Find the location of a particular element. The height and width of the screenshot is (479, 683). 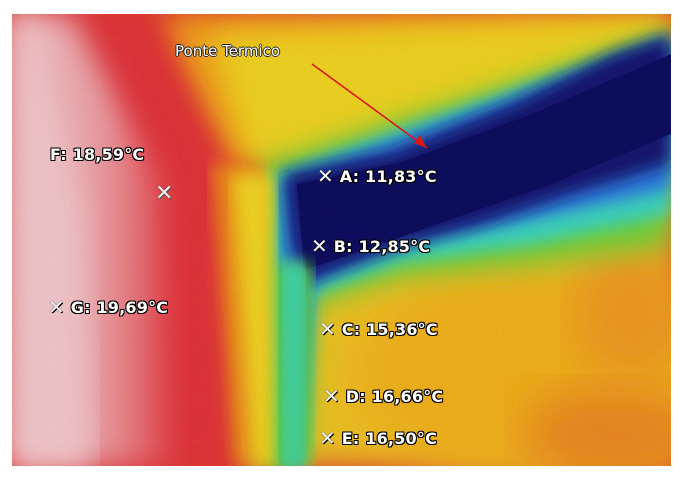

measurement-f: F: 18,59°C is located at coordinates (97, 154).